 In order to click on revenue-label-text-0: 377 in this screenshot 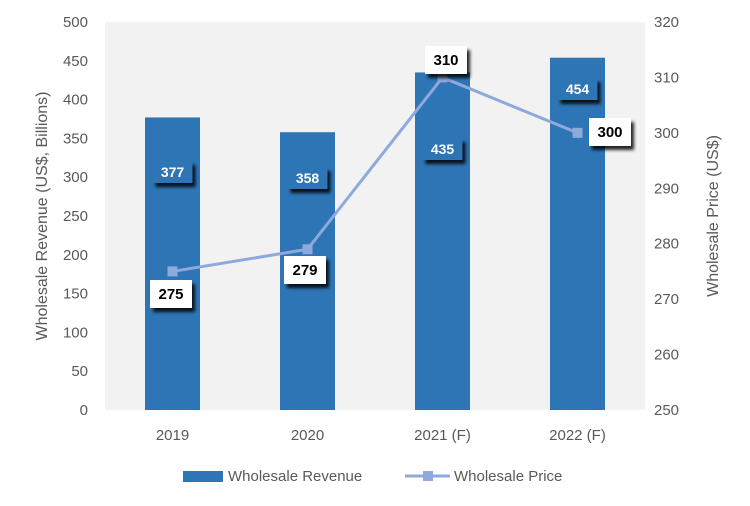, I will do `click(173, 172)`.